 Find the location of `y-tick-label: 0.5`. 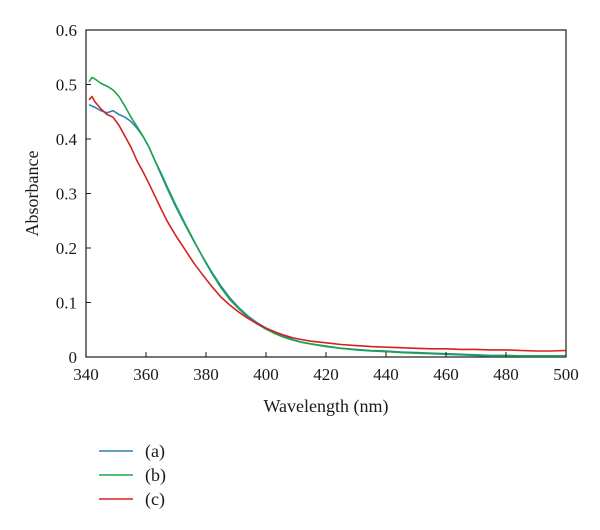

y-tick-label: 0.5 is located at coordinates (66, 85).